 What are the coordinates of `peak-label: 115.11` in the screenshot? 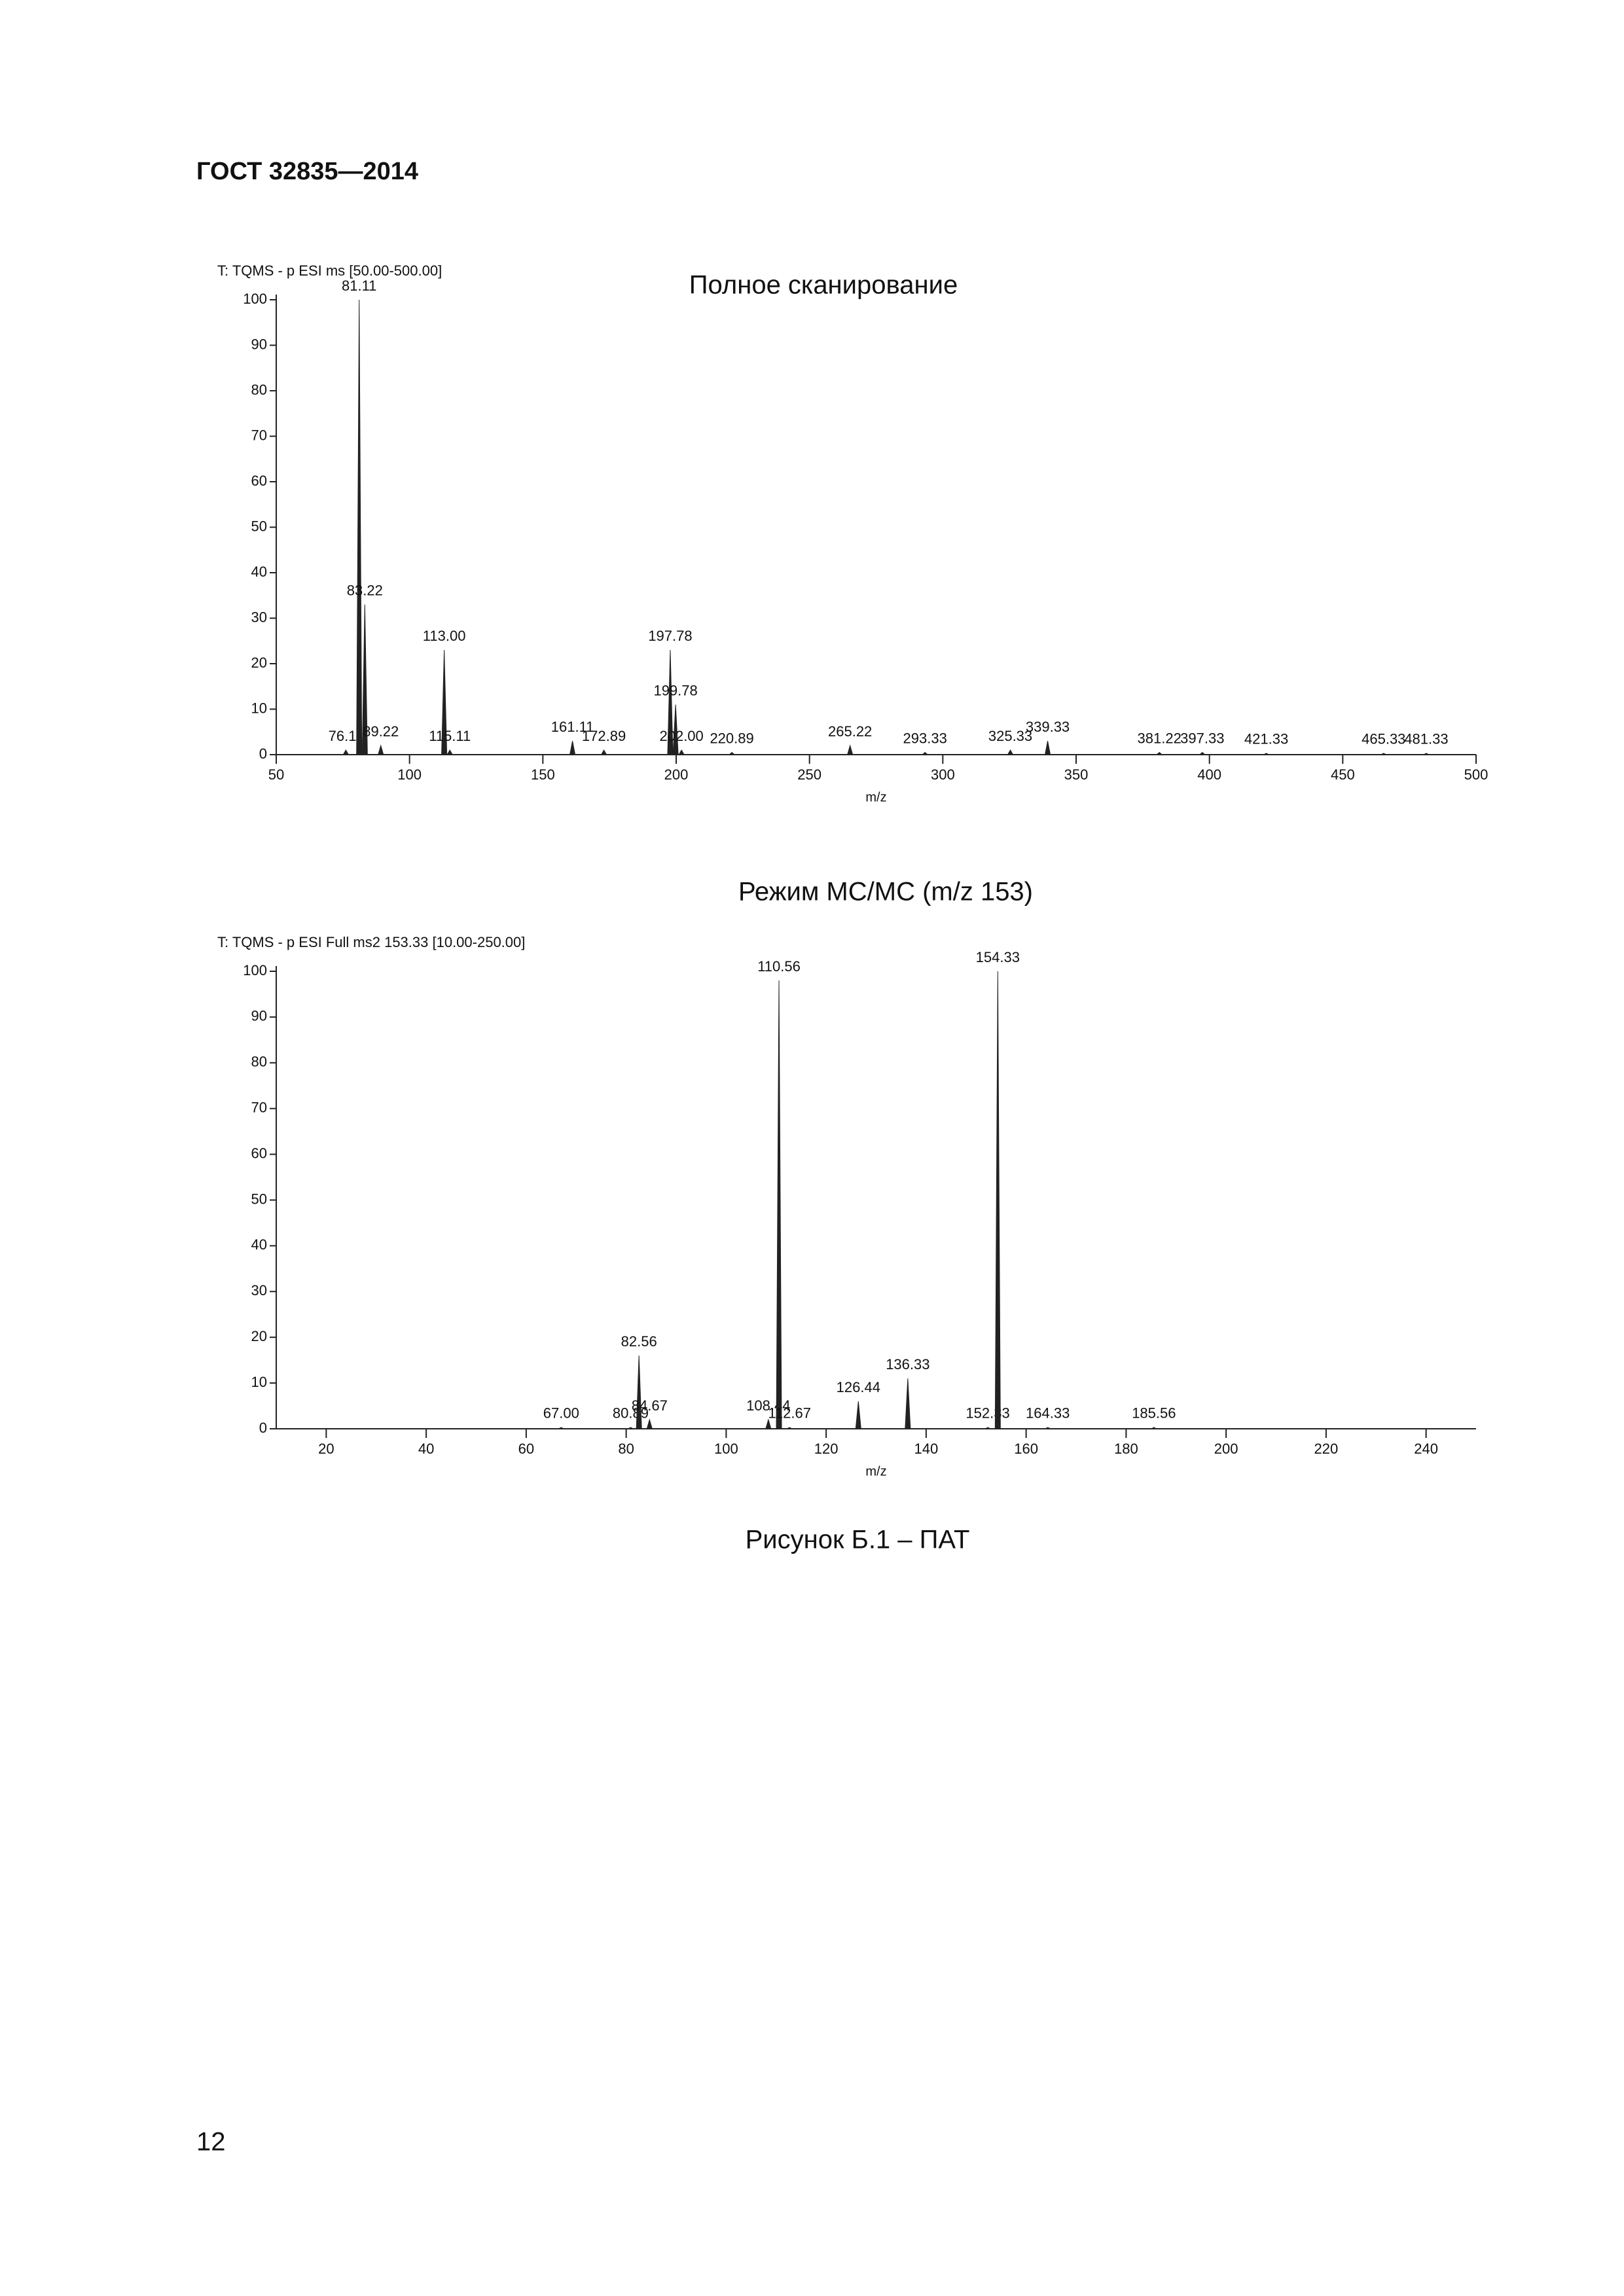 It's located at (450, 736).